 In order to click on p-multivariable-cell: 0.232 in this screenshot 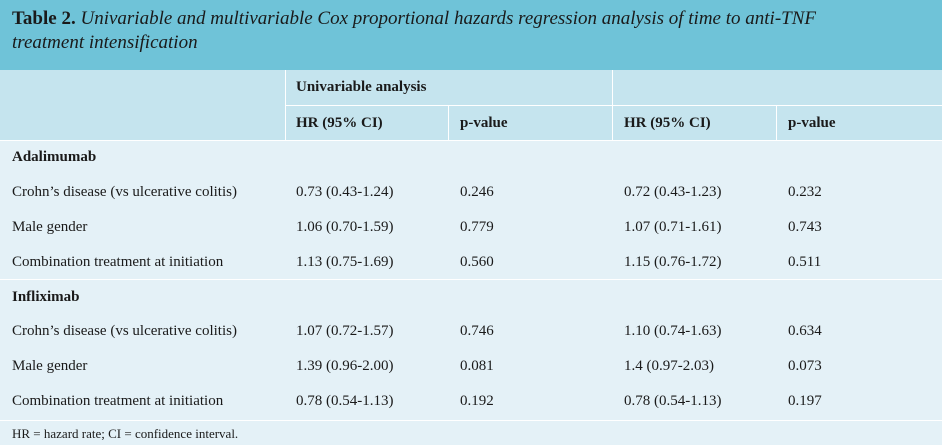, I will do `click(805, 192)`.